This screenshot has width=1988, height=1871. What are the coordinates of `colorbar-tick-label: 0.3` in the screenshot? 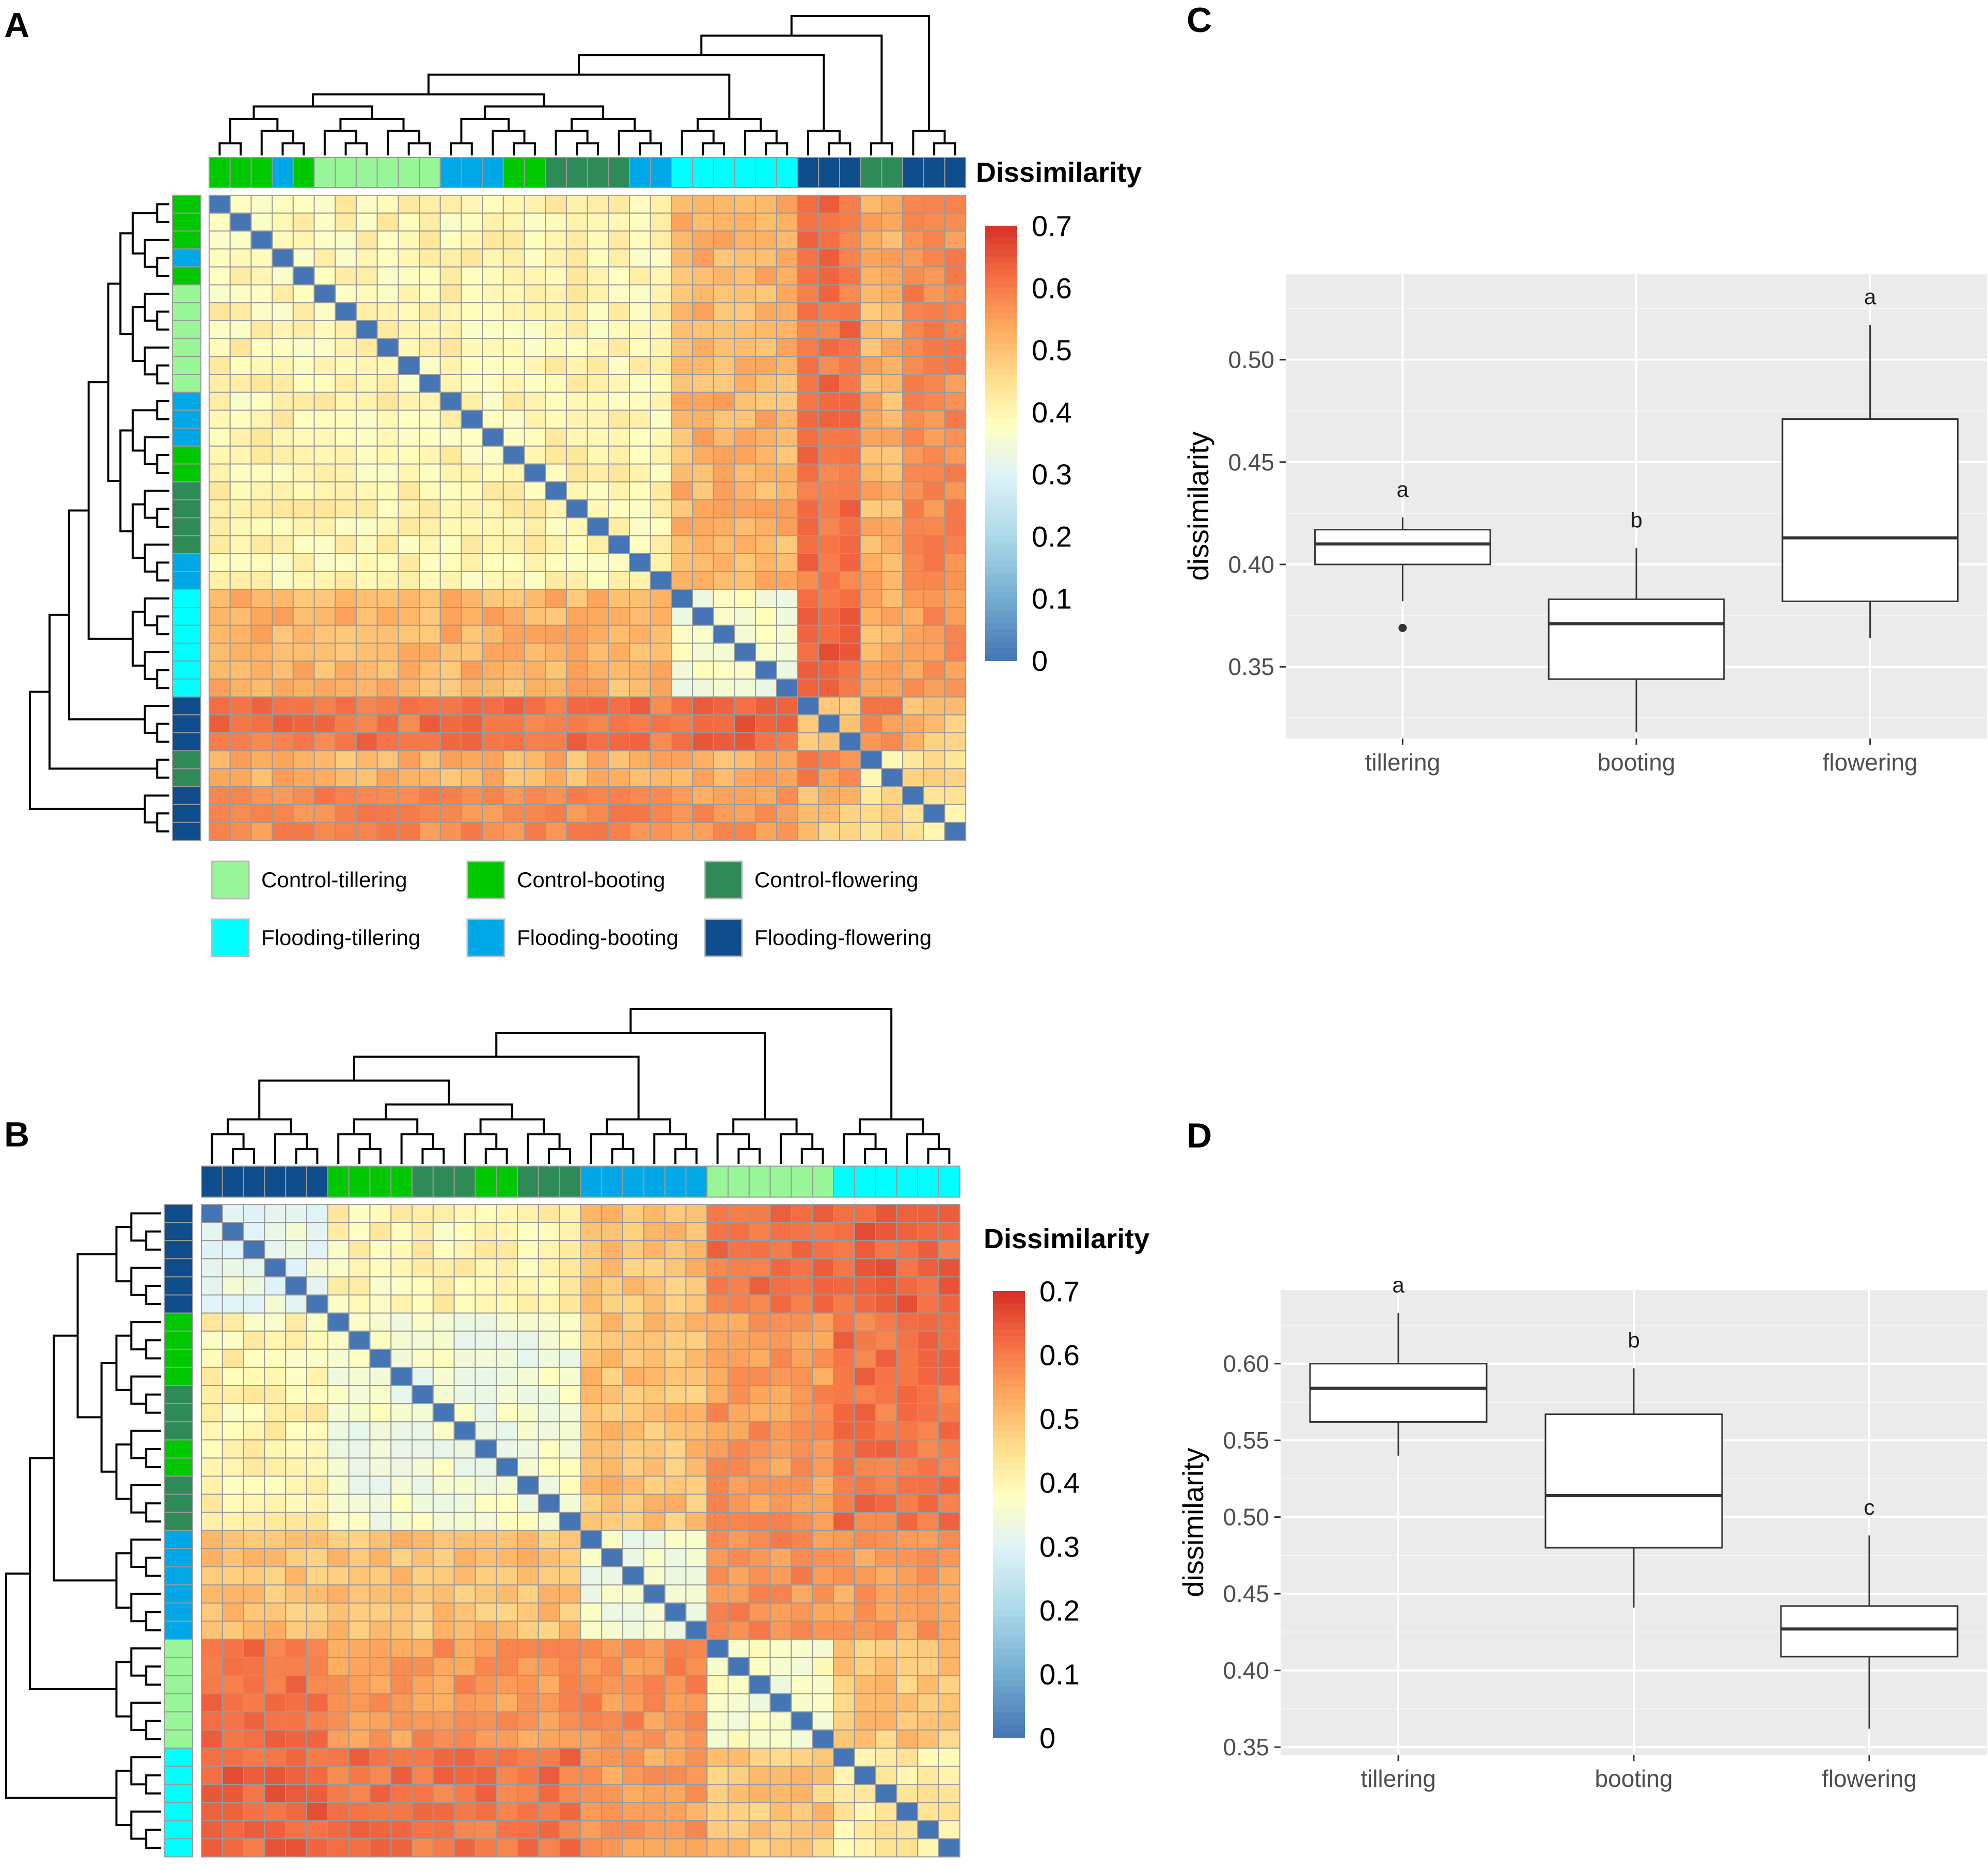 It's located at (1052, 474).